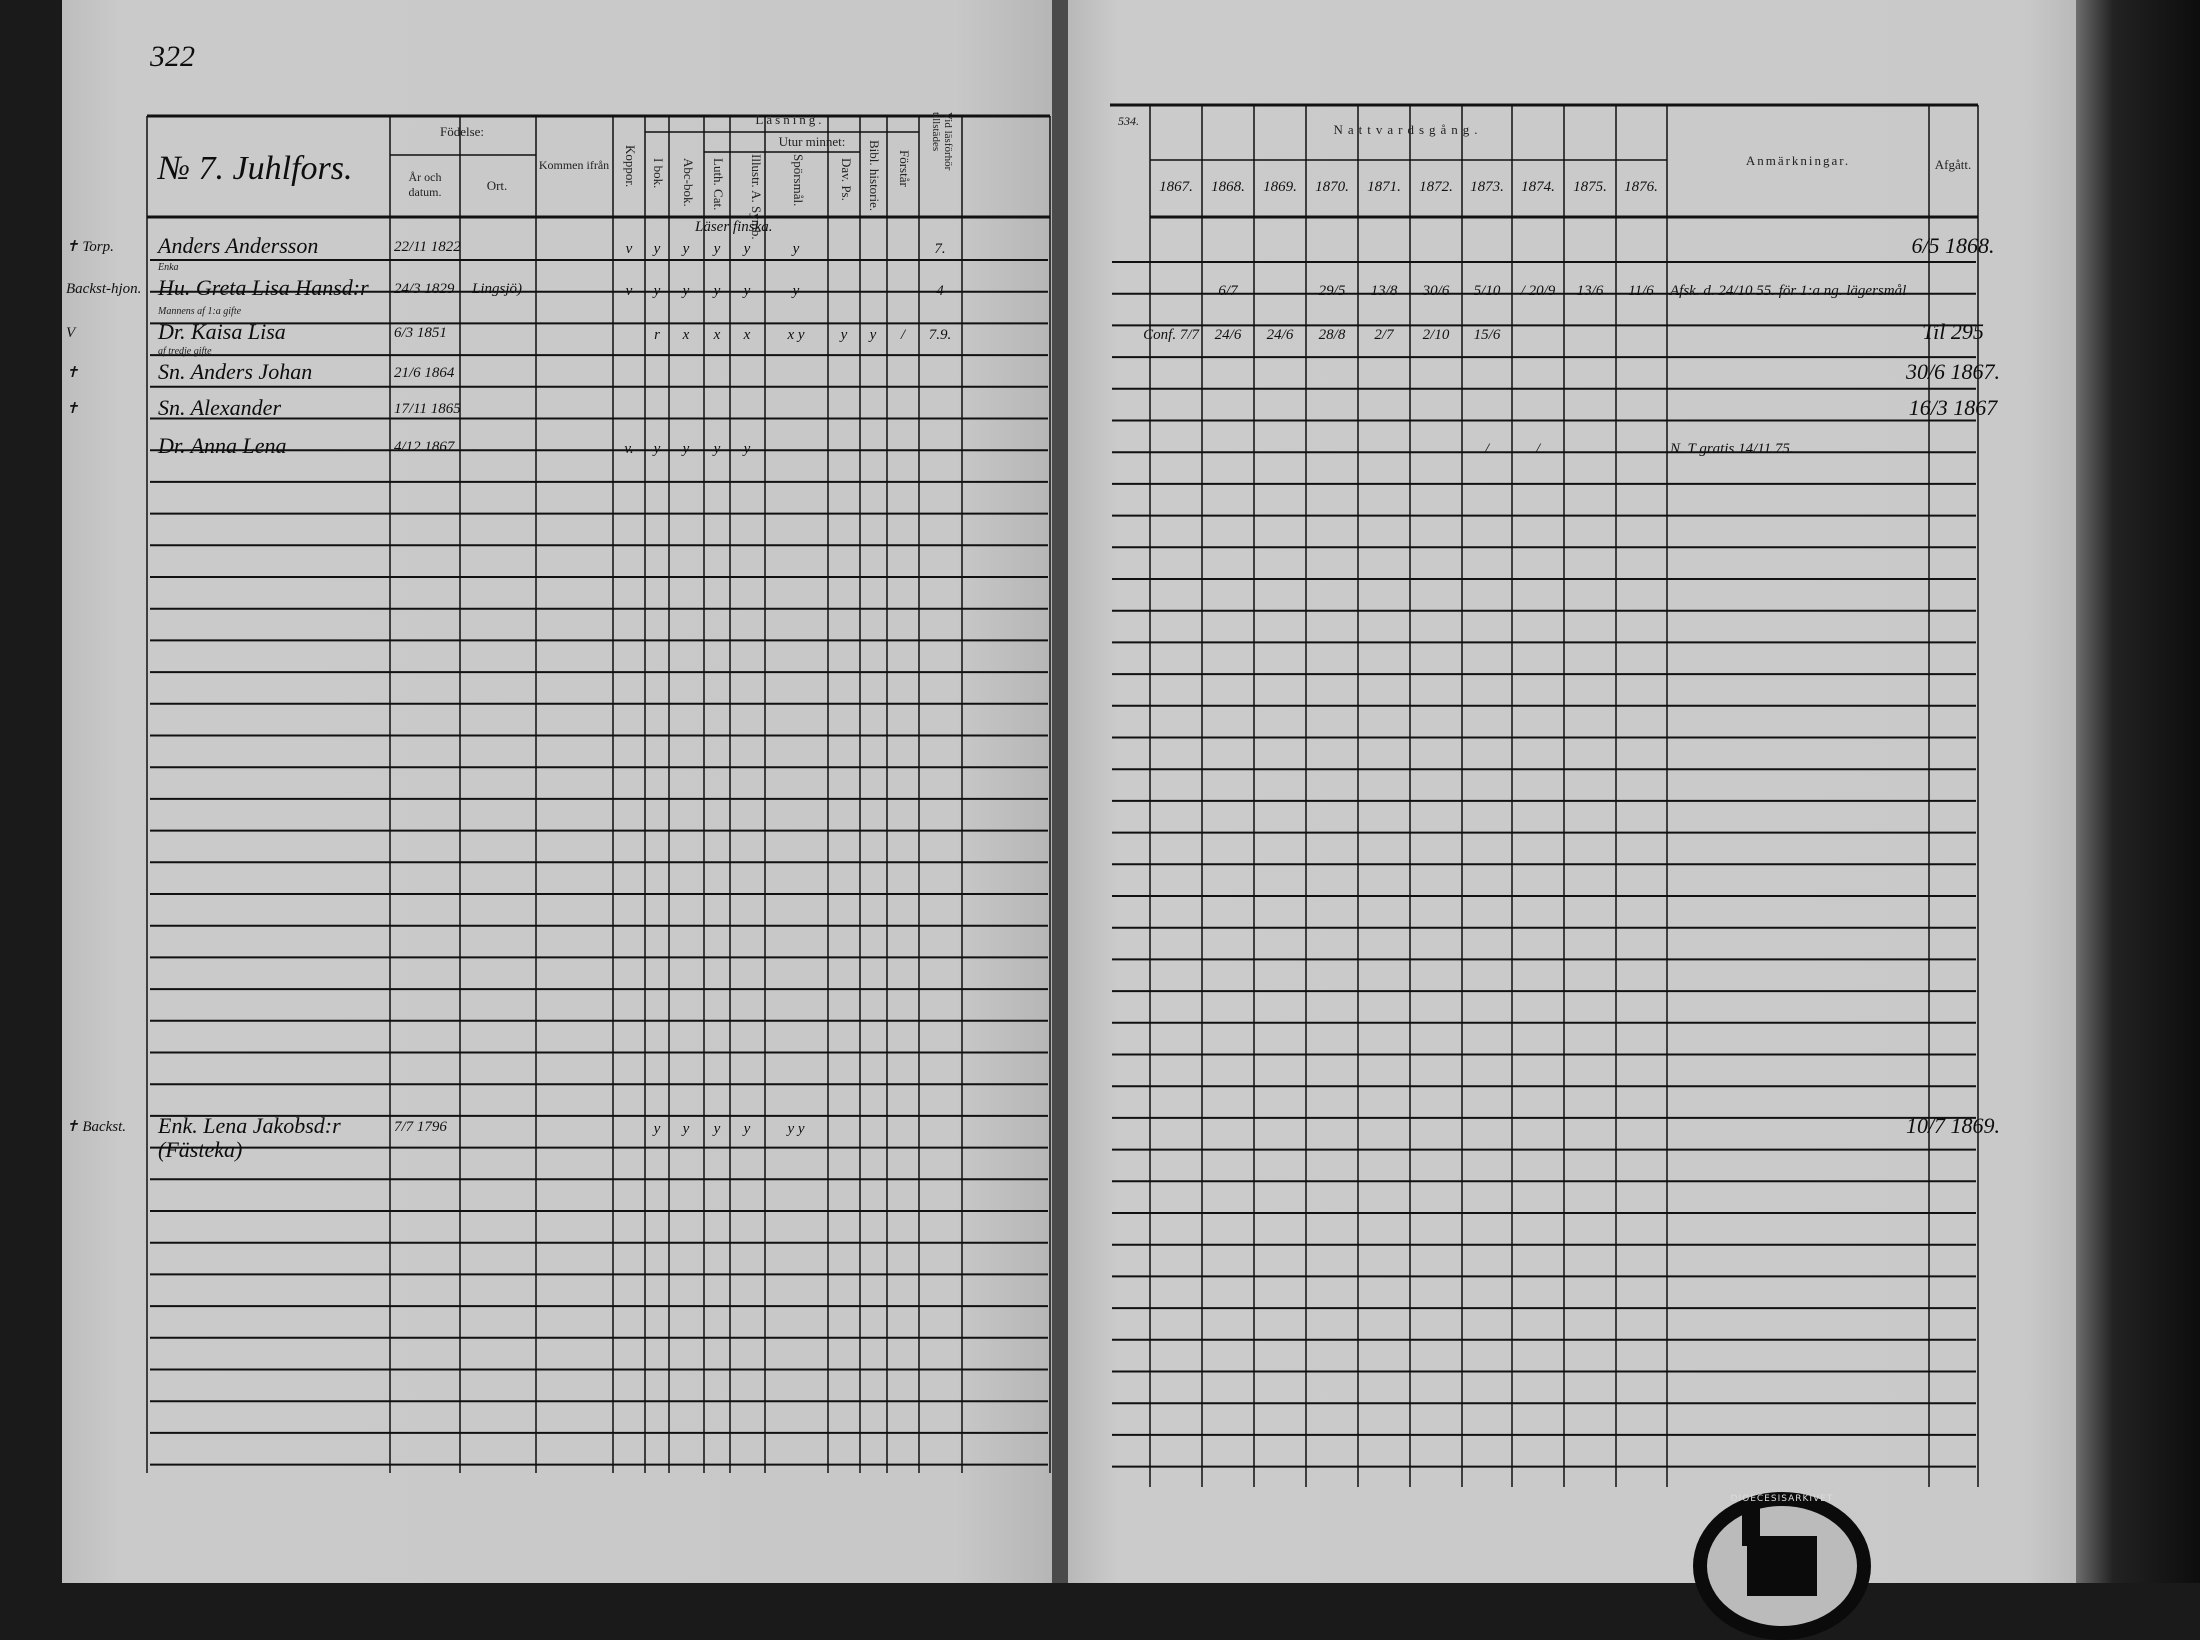 The height and width of the screenshot is (1640, 2200). Describe the element at coordinates (1732, 449) in the screenshot. I see `remarks-text: N. T gratis 14/11 75.` at that location.